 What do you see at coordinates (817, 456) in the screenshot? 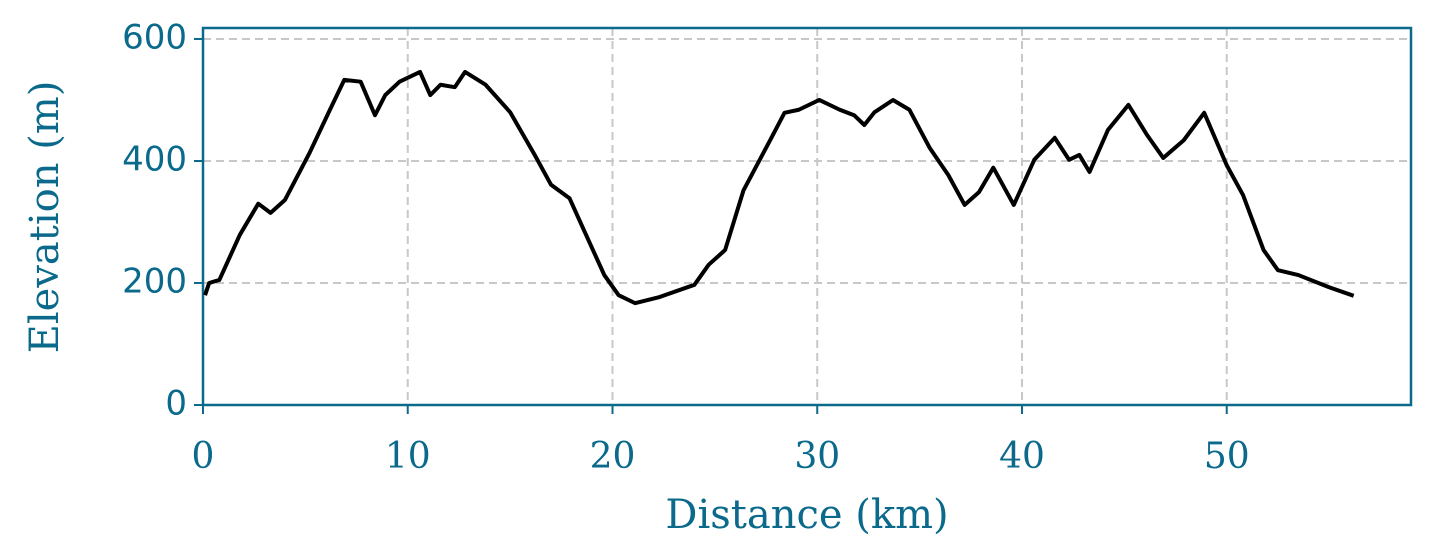
I see `x-tick-label: 30` at bounding box center [817, 456].